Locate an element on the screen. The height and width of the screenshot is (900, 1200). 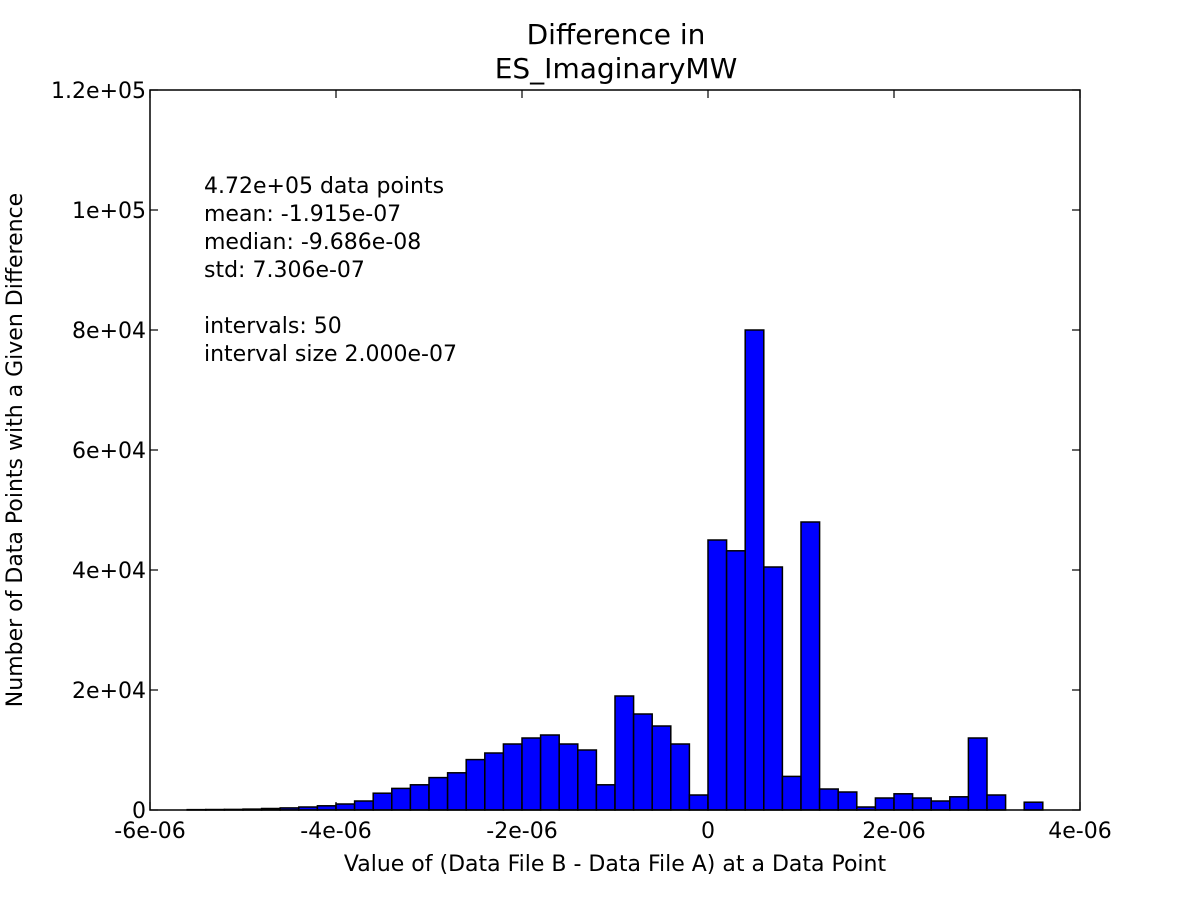
y-tick-label: 0 is located at coordinates (139, 811).